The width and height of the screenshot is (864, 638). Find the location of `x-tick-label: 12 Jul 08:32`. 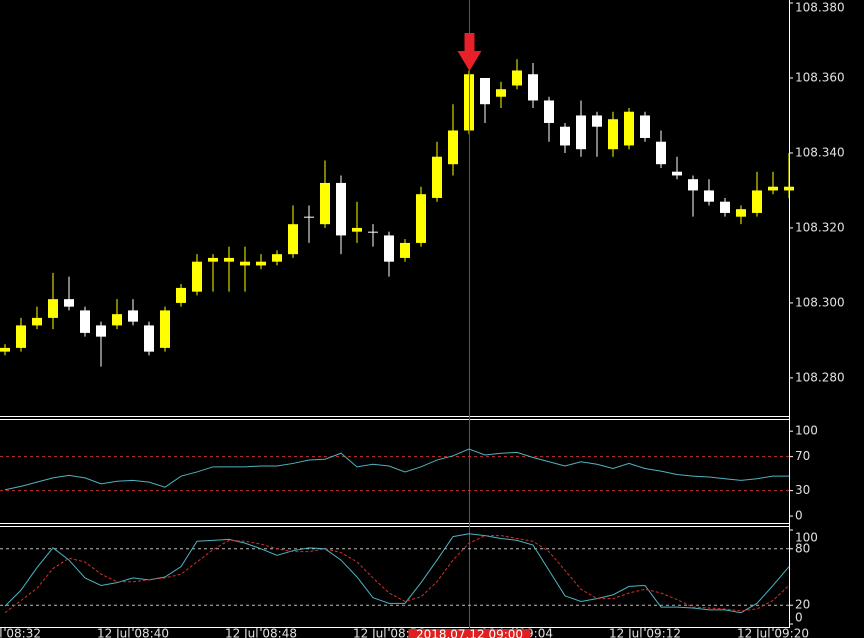

x-tick-label: 12 Jul 08:32 is located at coordinates (20, 632).